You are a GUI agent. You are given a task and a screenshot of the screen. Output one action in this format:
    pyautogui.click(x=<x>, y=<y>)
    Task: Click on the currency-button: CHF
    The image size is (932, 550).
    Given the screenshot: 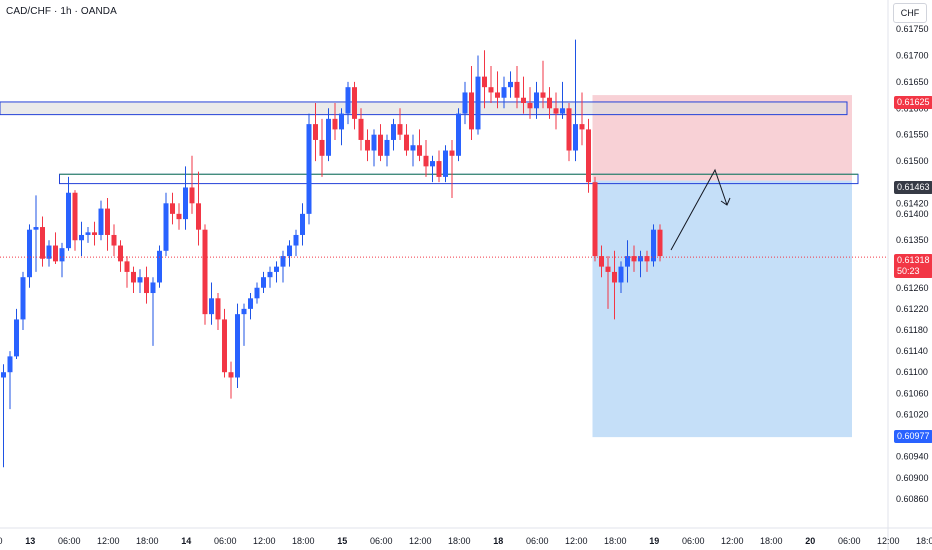 What is the action you would take?
    pyautogui.click(x=910, y=13)
    